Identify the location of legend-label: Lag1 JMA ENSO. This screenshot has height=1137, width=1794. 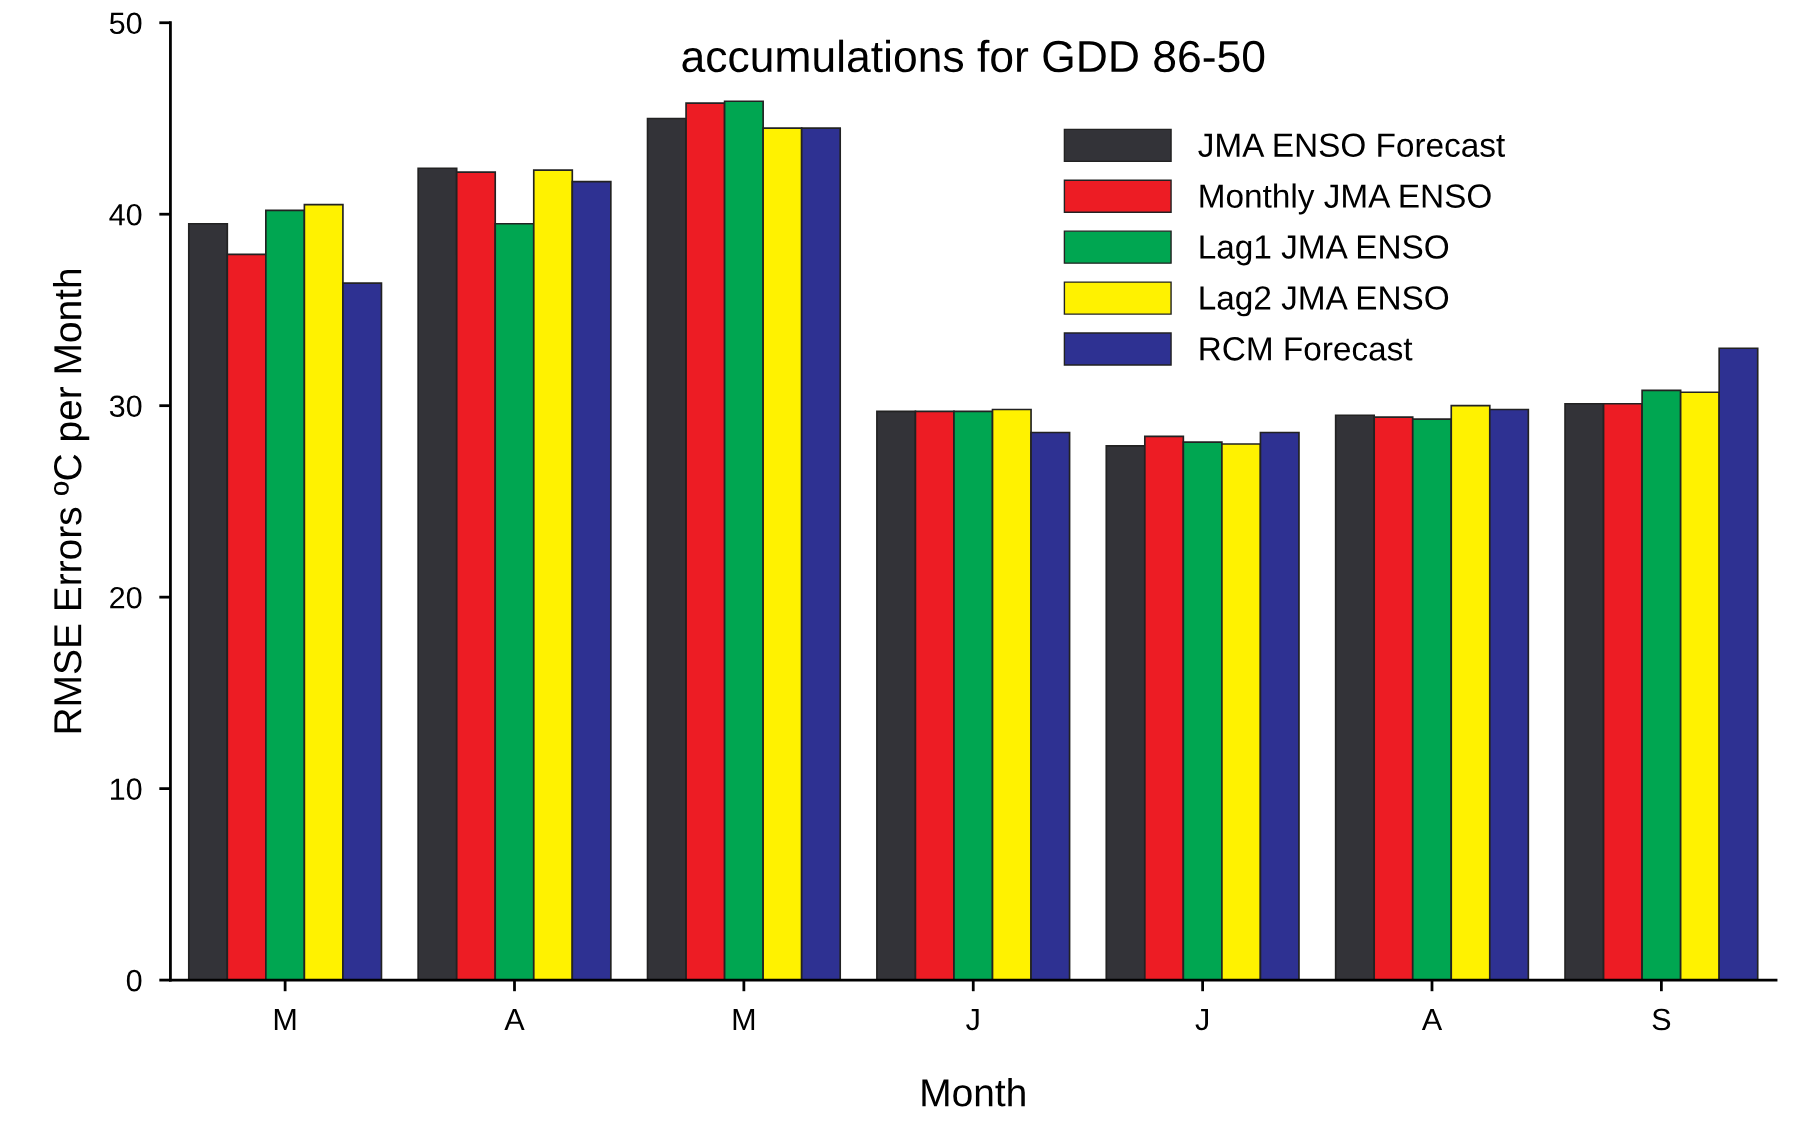
(1324, 250).